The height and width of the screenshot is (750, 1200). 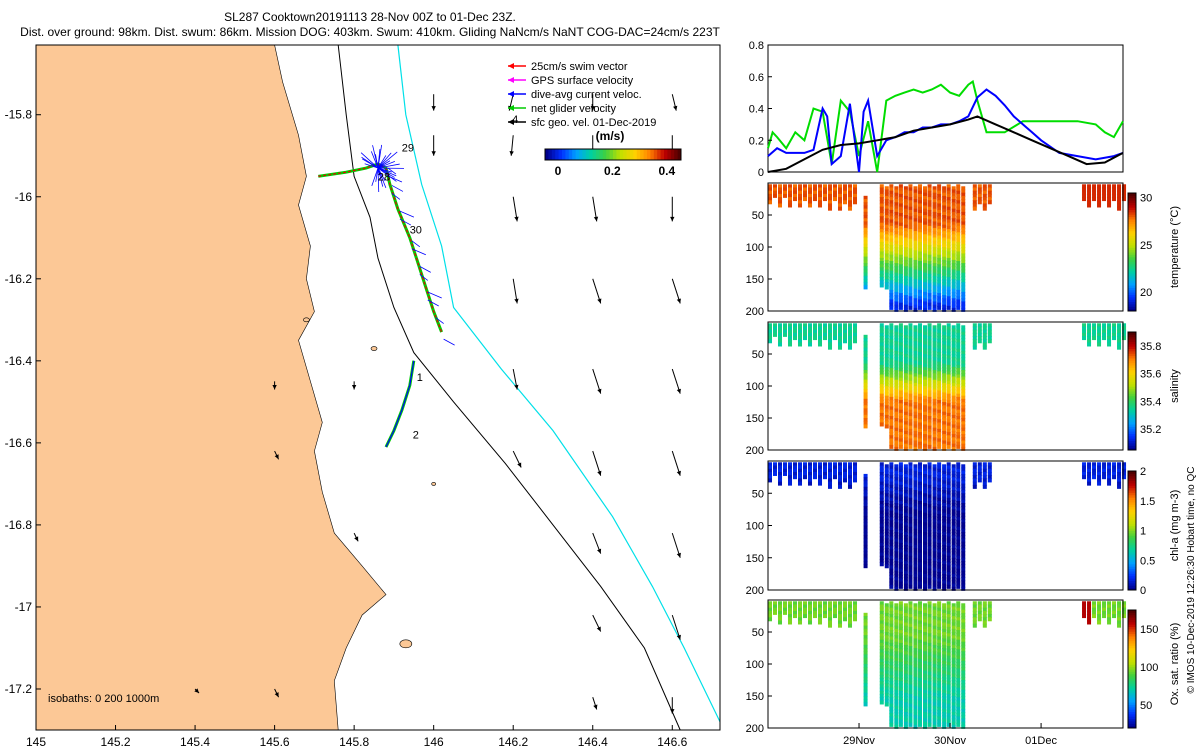 What do you see at coordinates (678, 301) in the screenshot?
I see `geo-velocity-arrowhead` at bounding box center [678, 301].